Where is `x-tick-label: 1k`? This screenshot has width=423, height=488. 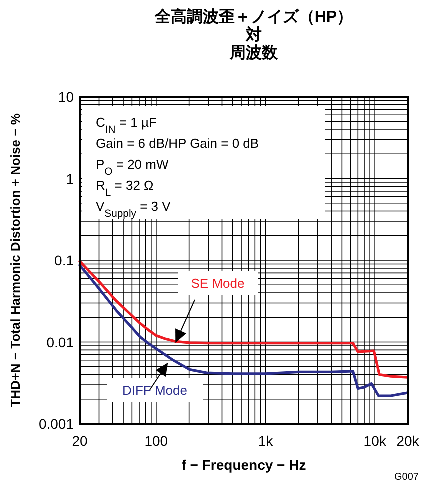 x-tick-label: 1k is located at coordinates (266, 441).